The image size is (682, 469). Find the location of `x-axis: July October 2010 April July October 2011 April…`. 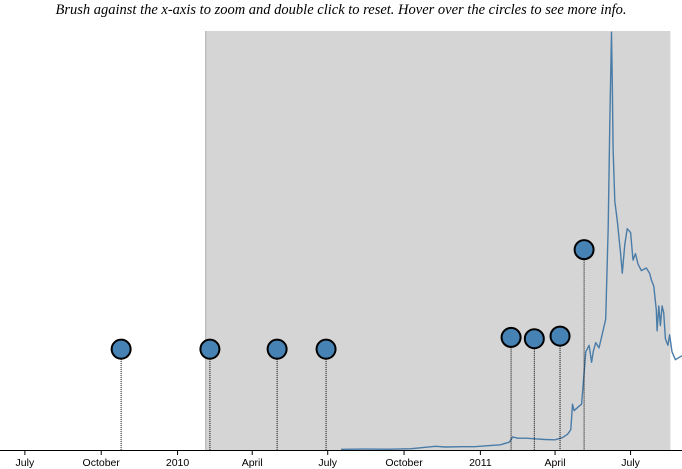

x-axis: July October 2010 April July October 2011 April… is located at coordinates (341, 459).